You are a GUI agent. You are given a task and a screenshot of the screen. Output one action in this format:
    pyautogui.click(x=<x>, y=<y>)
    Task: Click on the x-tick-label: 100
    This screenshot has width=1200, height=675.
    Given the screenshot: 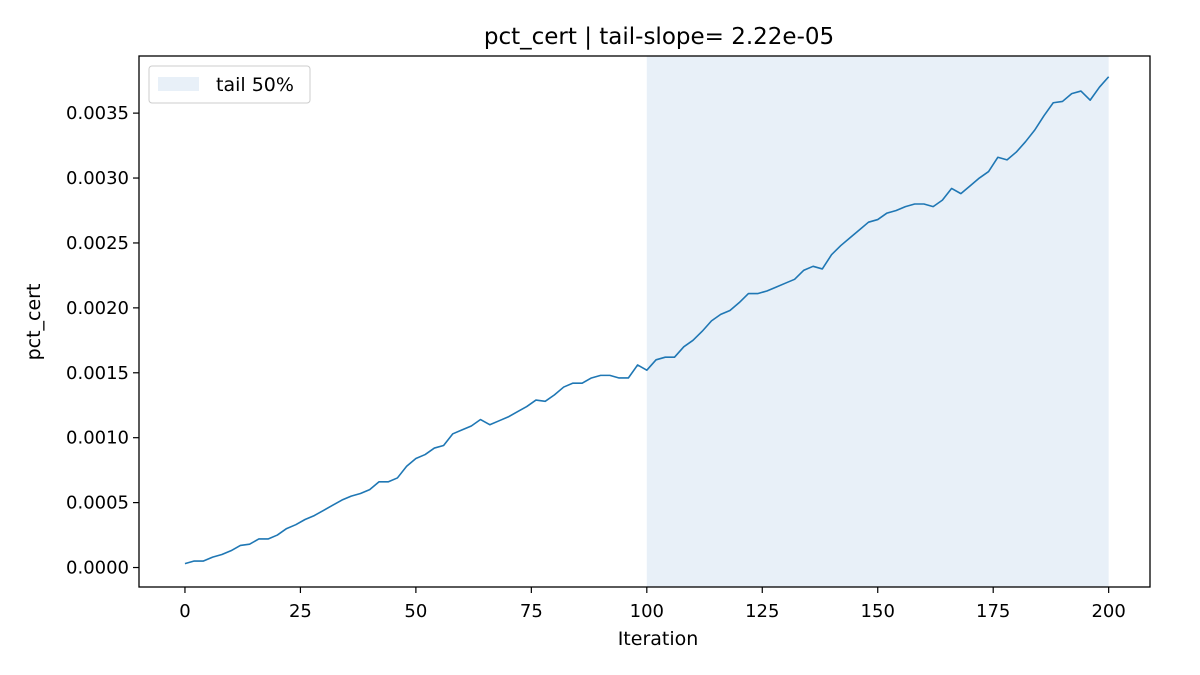 What is the action you would take?
    pyautogui.click(x=647, y=611)
    